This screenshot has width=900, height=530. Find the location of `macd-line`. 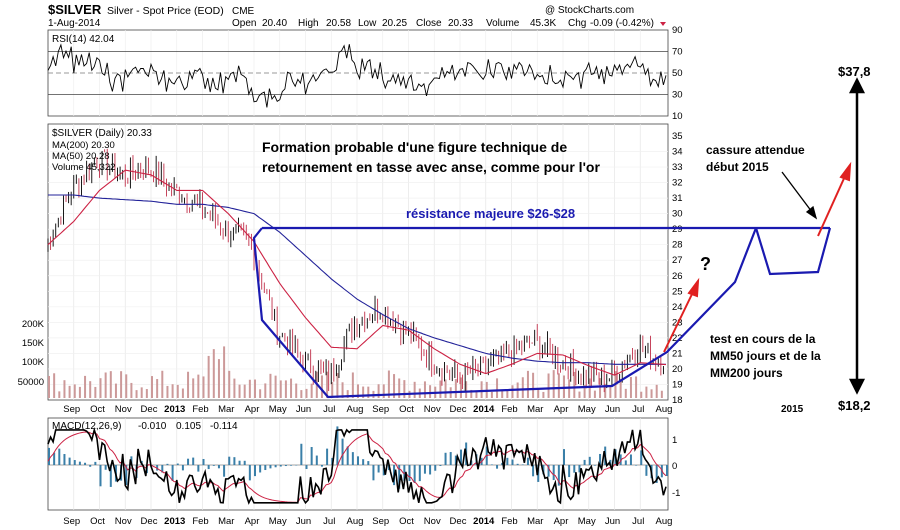

macd-line is located at coordinates (357, 465).